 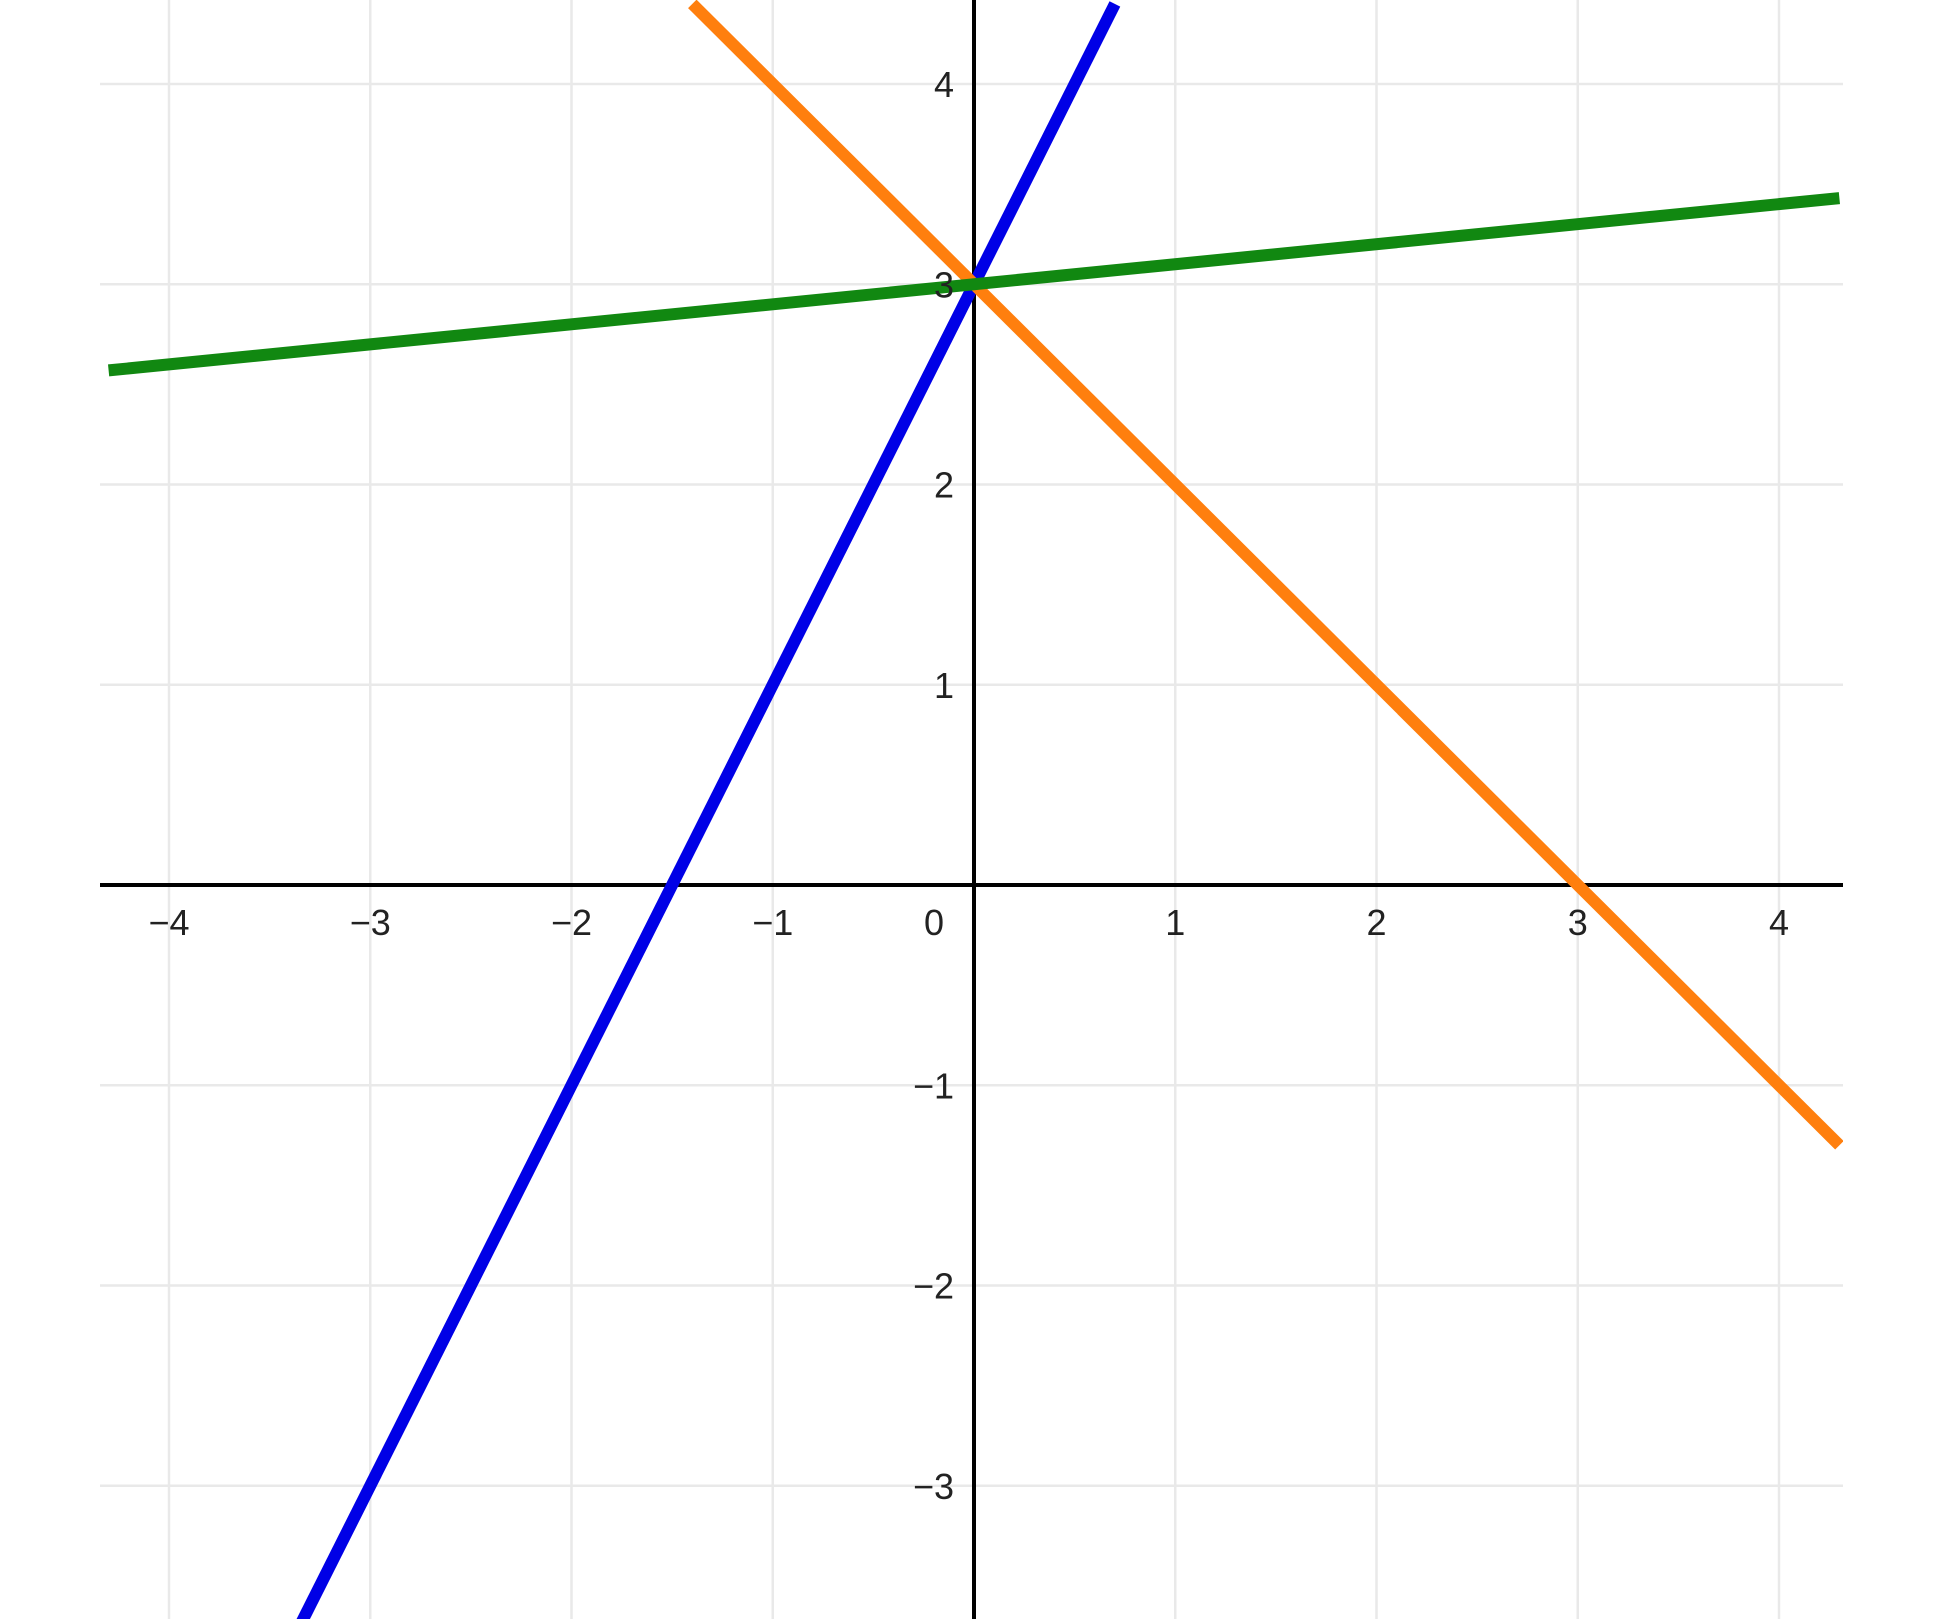 I want to click on y-tick-label: 3, so click(x=944, y=284).